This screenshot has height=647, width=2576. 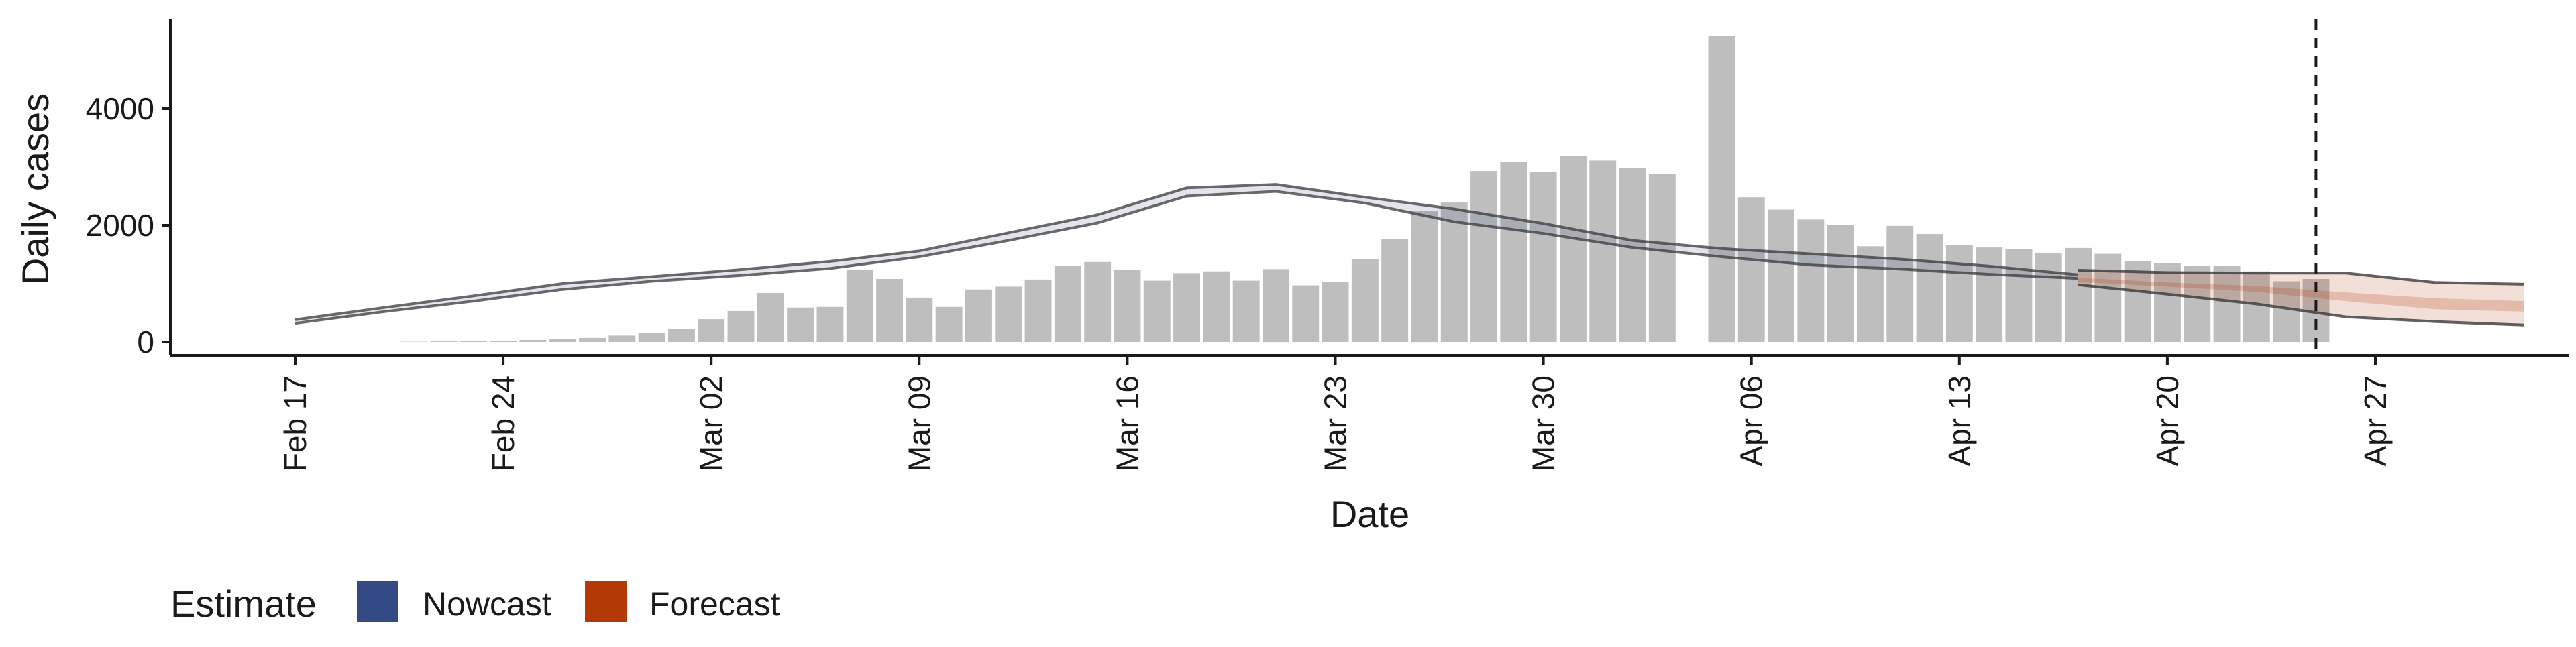 What do you see at coordinates (1959, 421) in the screenshot?
I see `x-tick-label-8: Apr 13` at bounding box center [1959, 421].